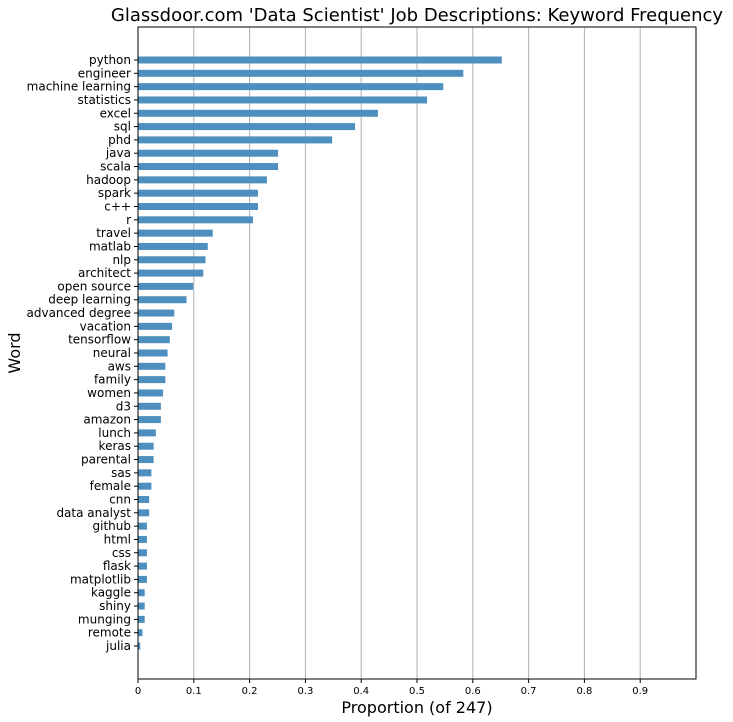  I want to click on y-axis-label: Word, so click(14, 352).